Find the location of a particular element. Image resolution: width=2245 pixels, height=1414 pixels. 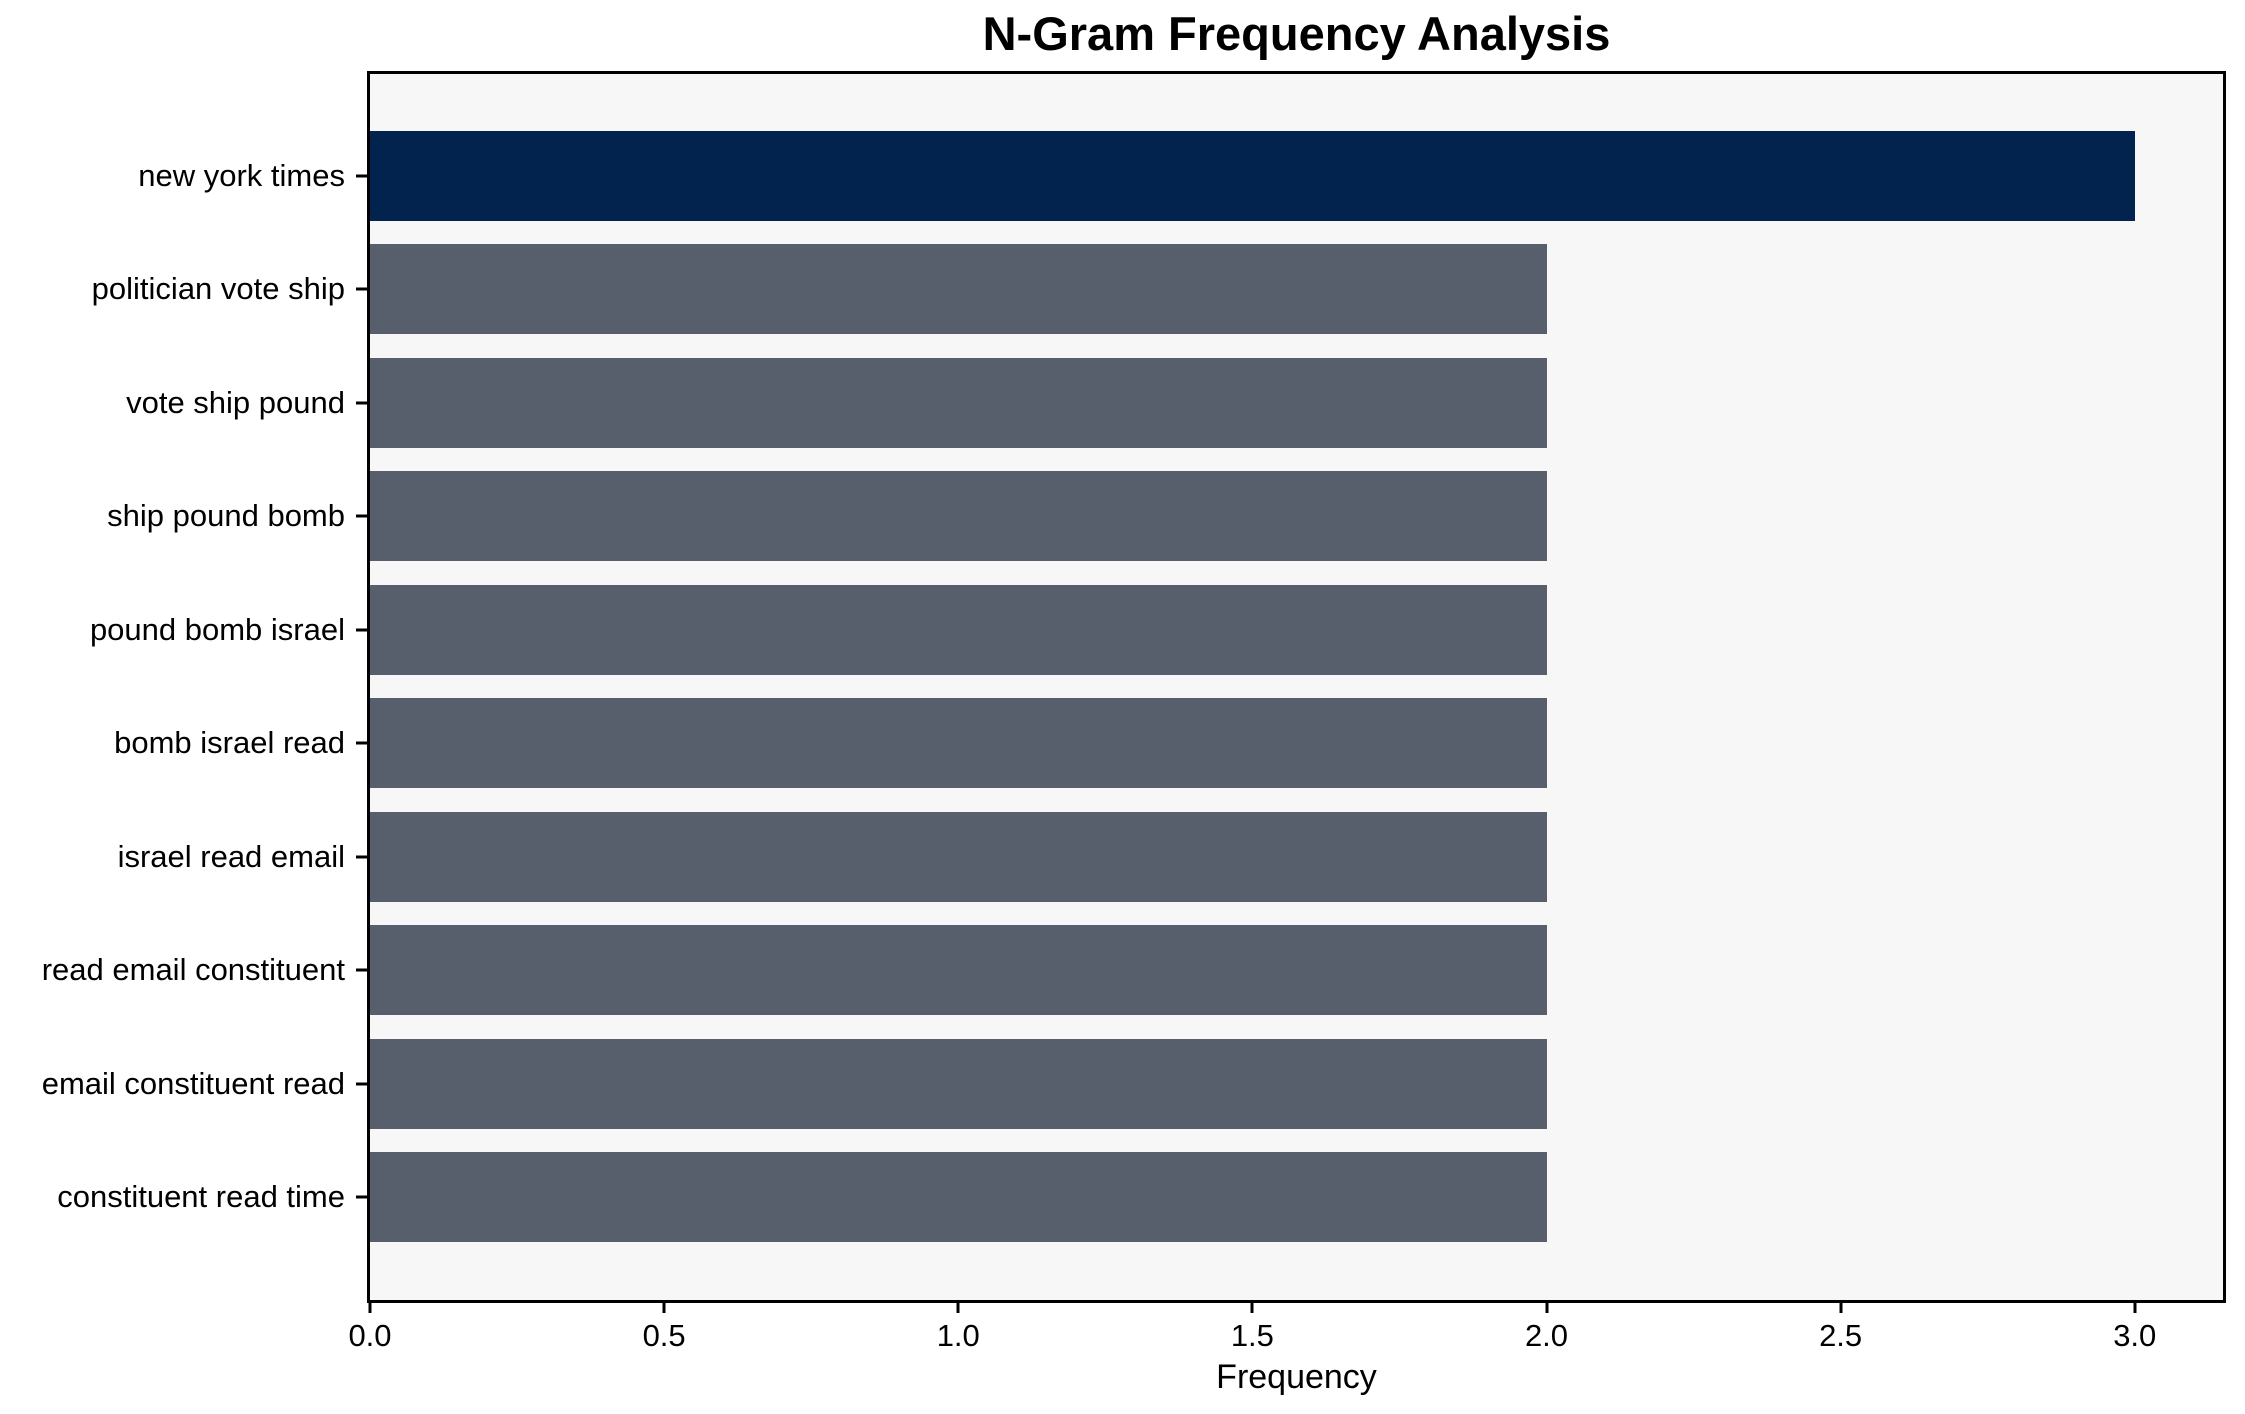

x-tick-label: 2.0 is located at coordinates (1546, 1335).